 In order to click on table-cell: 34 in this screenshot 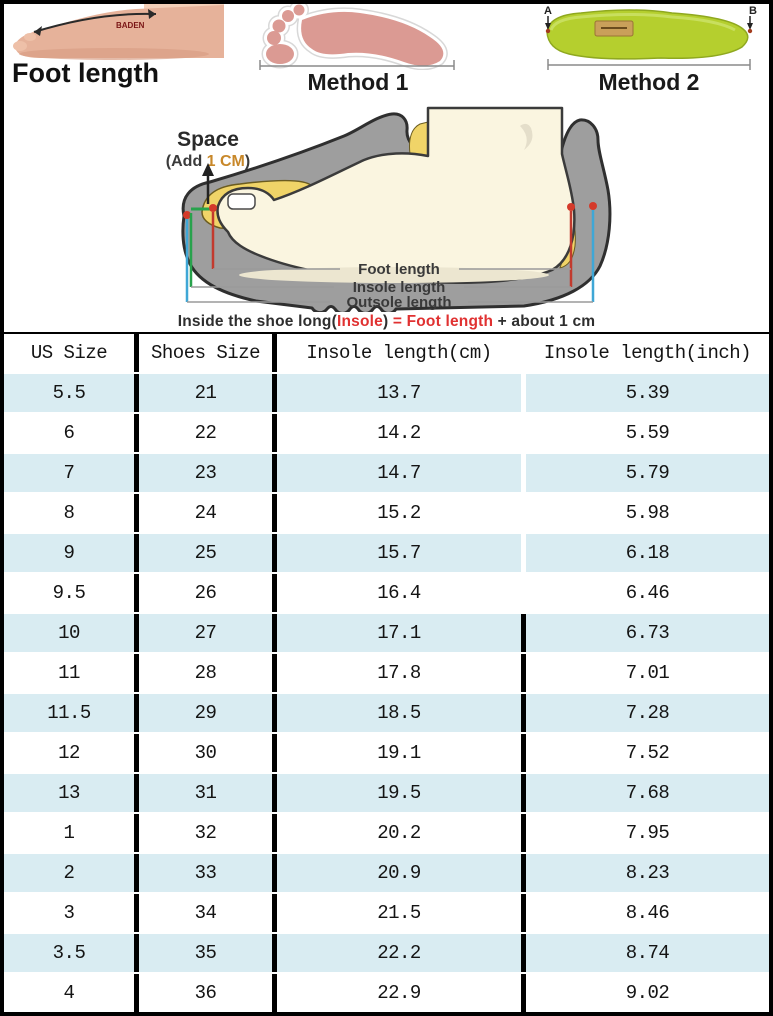, I will do `click(205, 913)`.